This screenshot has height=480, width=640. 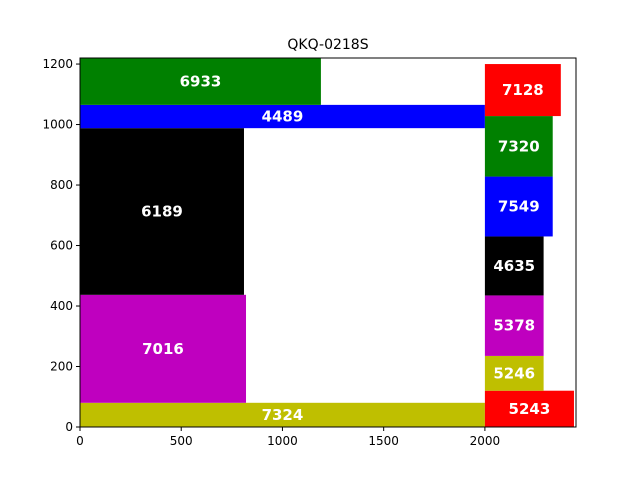 What do you see at coordinates (69, 427) in the screenshot?
I see `y-tick-label: 0` at bounding box center [69, 427].